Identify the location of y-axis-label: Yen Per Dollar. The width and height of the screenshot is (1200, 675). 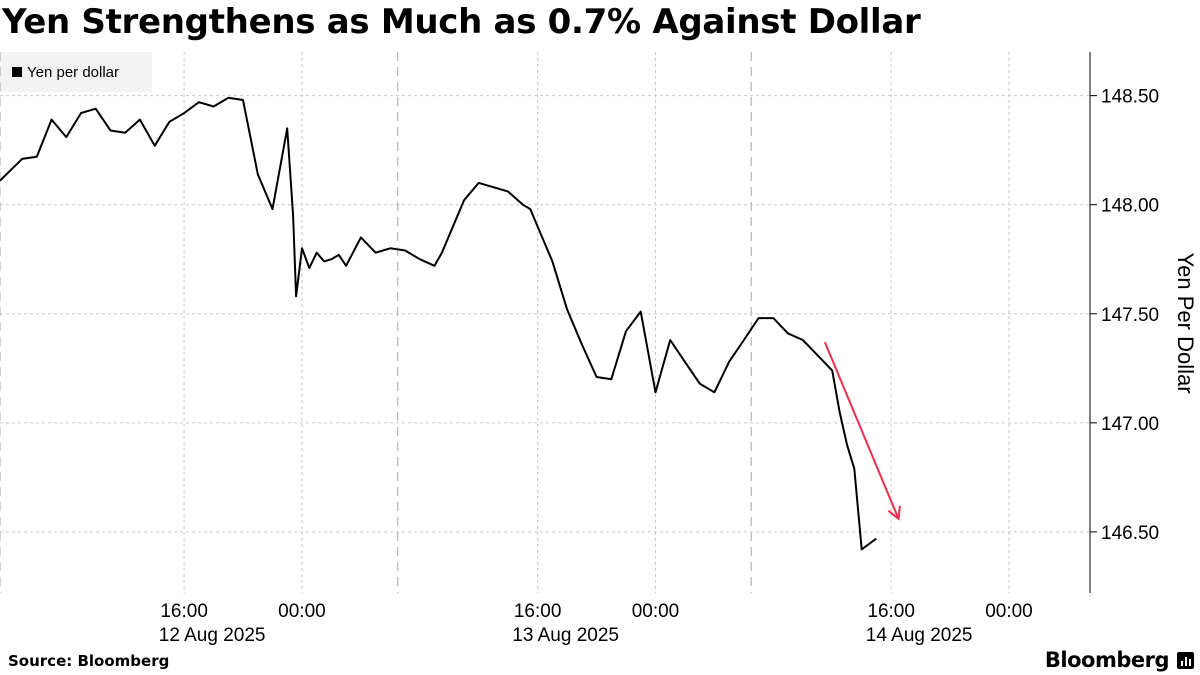
(1185, 322).